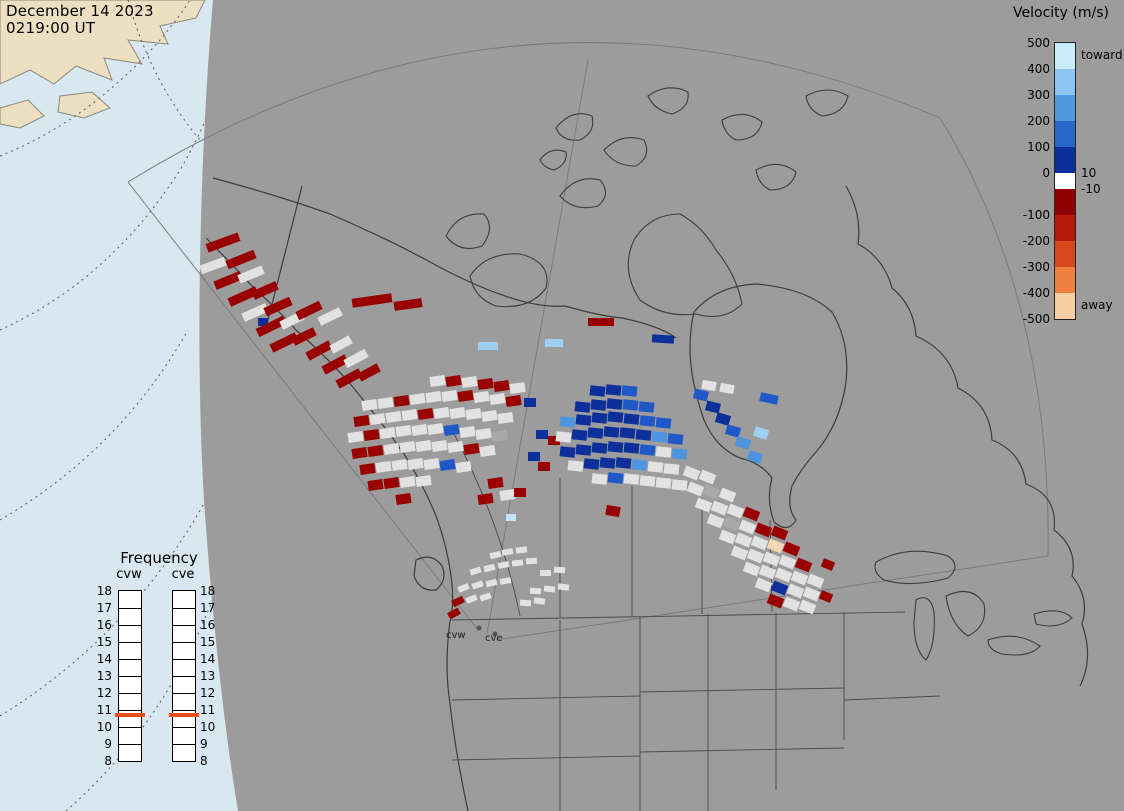 Image resolution: width=1124 pixels, height=811 pixels. I want to click on freq-tick-label: 11, so click(208, 710).